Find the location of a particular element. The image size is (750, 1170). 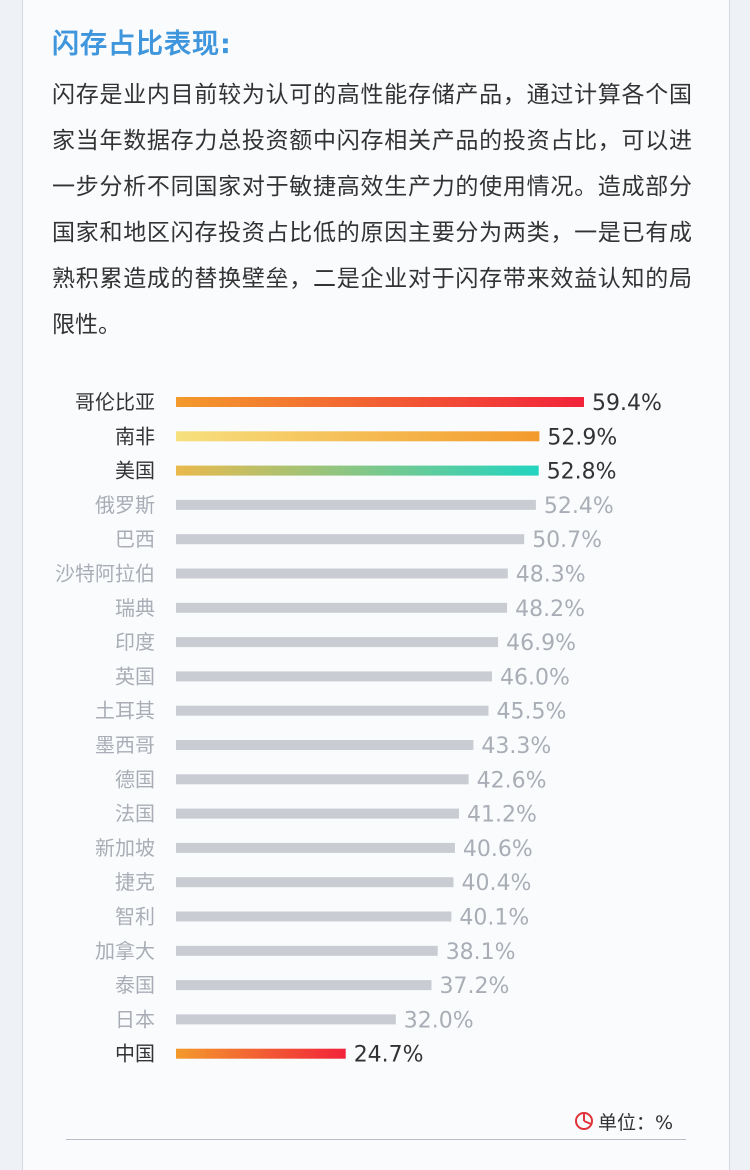

category-label: 印度 is located at coordinates (135, 642).